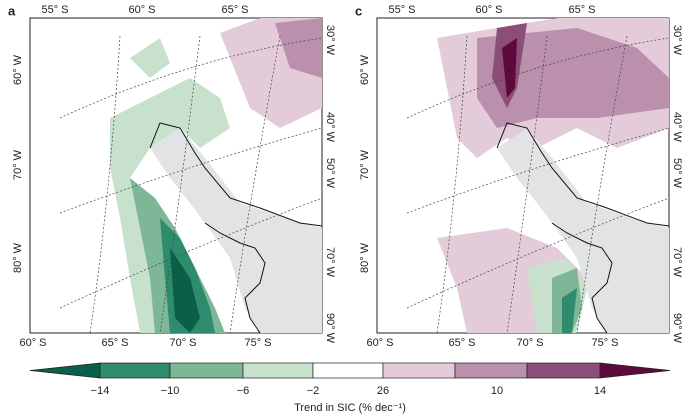 The width and height of the screenshot is (699, 417). Describe the element at coordinates (358, 10) in the screenshot. I see `panel-label: c` at that location.